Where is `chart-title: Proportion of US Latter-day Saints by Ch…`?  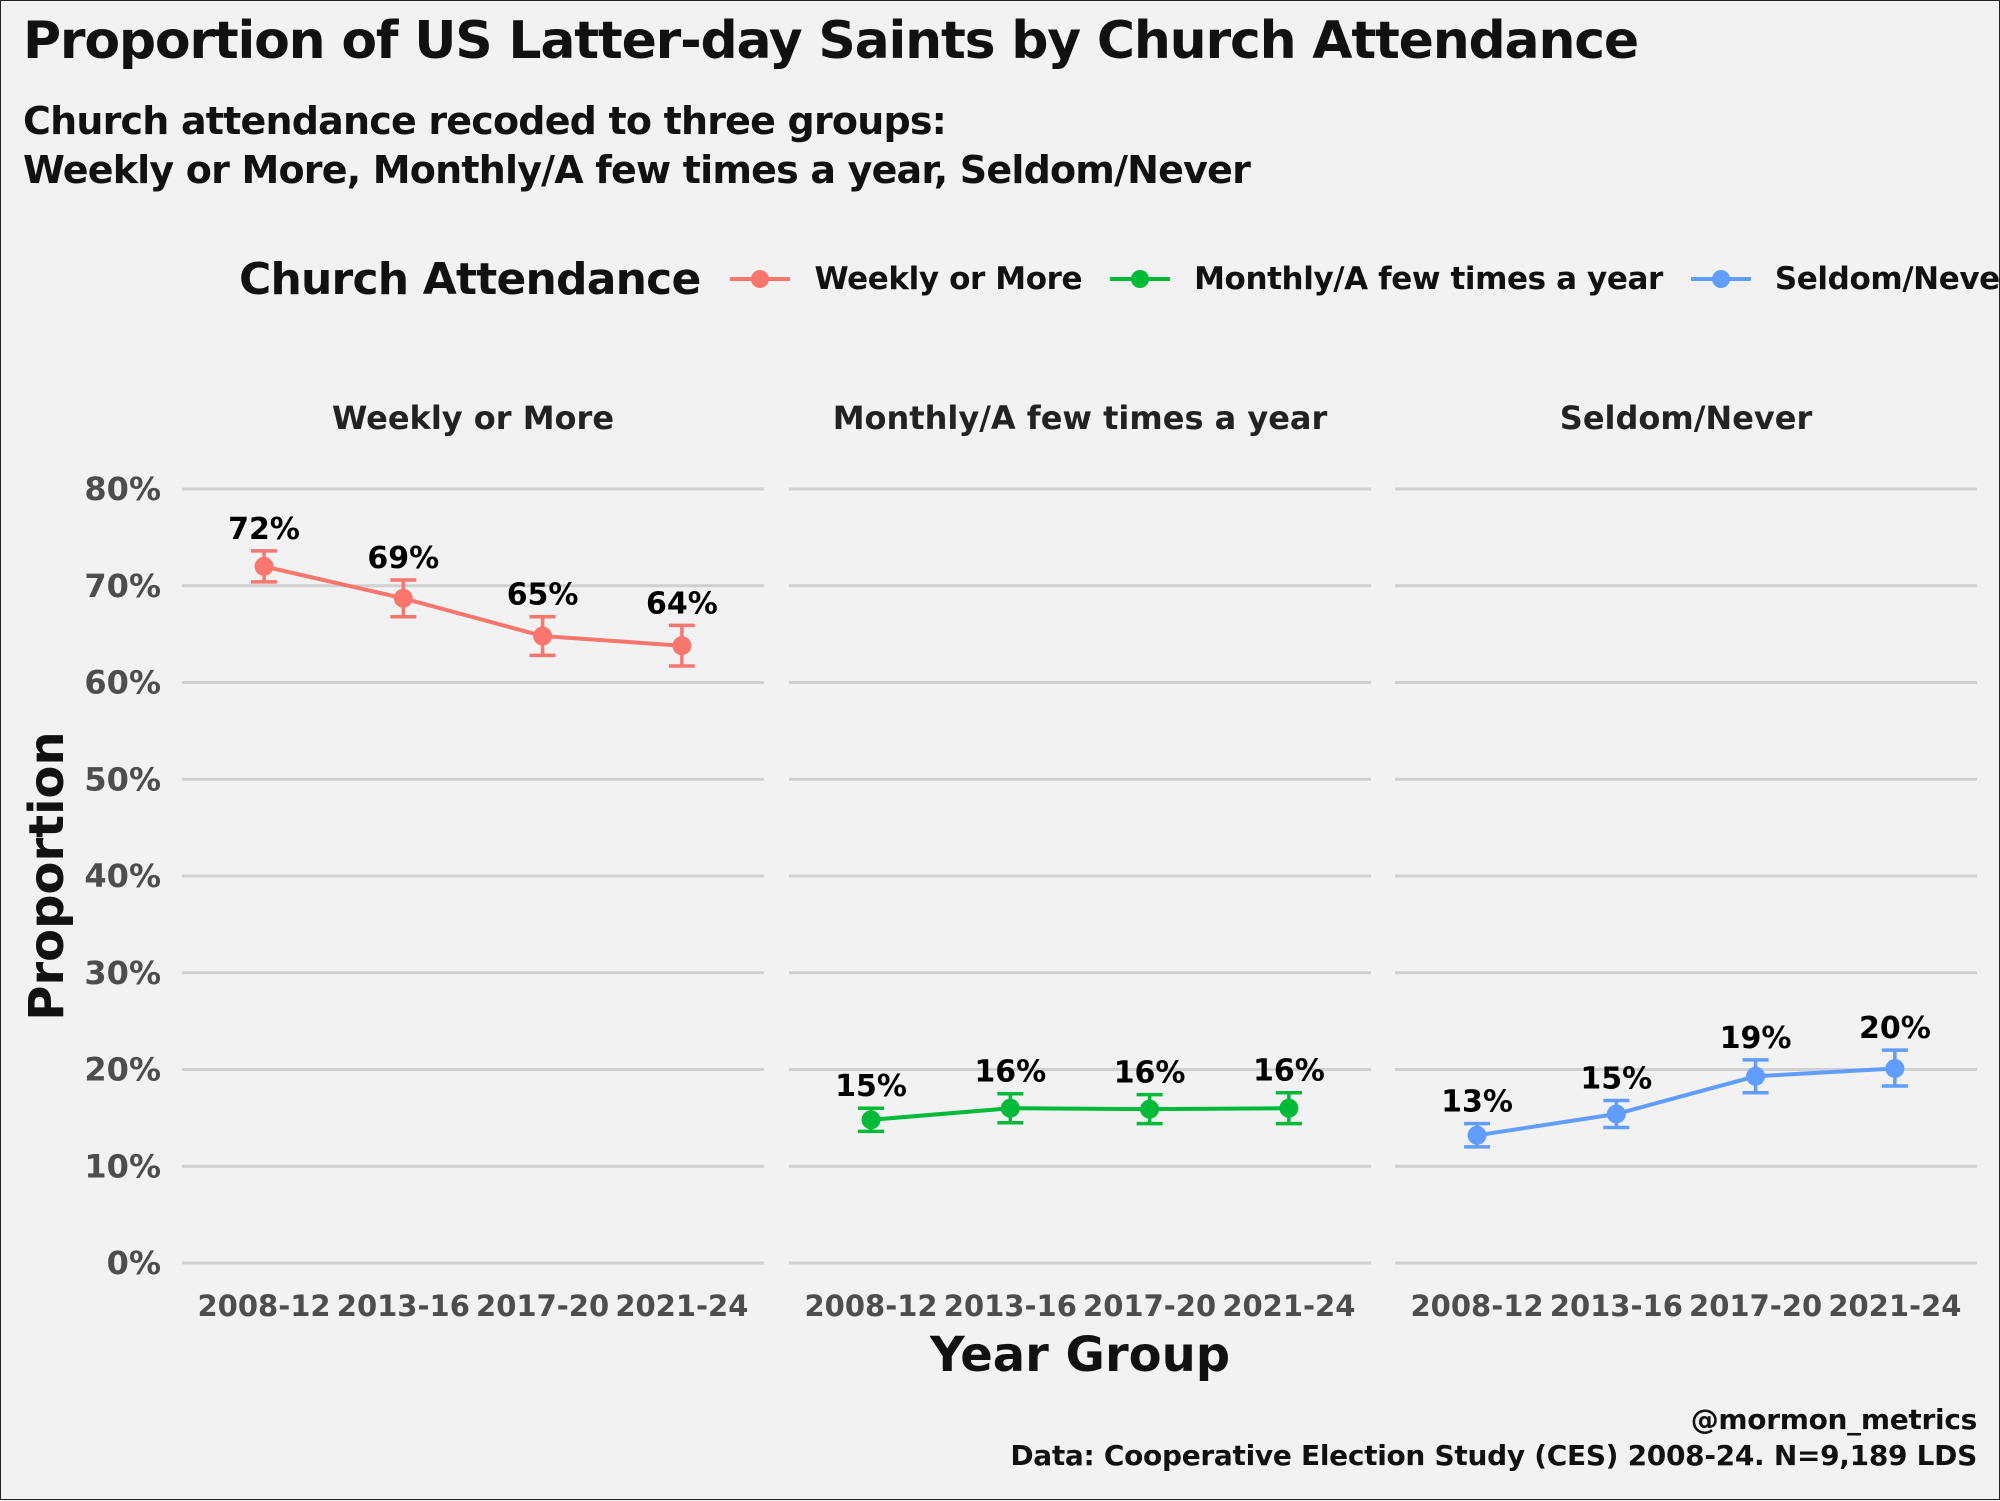 chart-title: Proportion of US Latter-day Saints by Ch… is located at coordinates (831, 41).